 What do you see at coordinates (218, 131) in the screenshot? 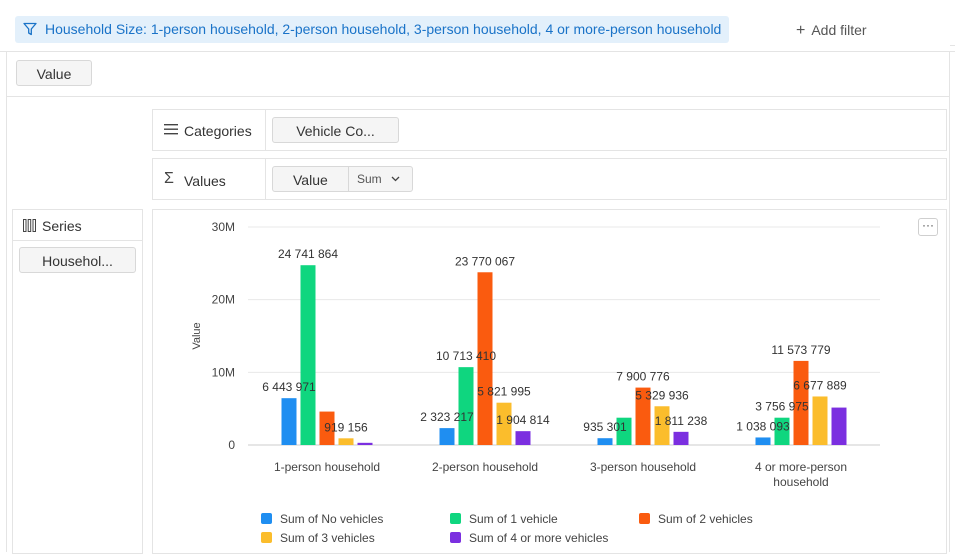
I see `categories-label: Categories` at bounding box center [218, 131].